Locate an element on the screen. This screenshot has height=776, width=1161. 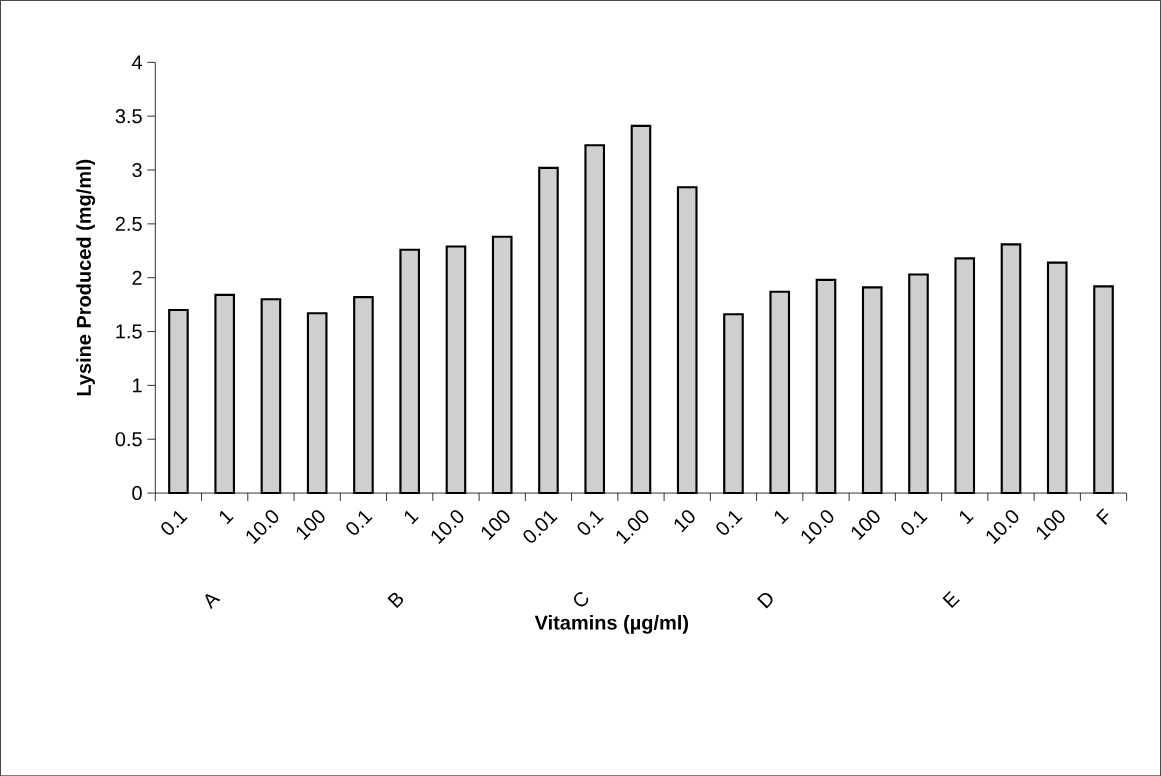
y-tick-label: 0.5 is located at coordinates (128, 439).